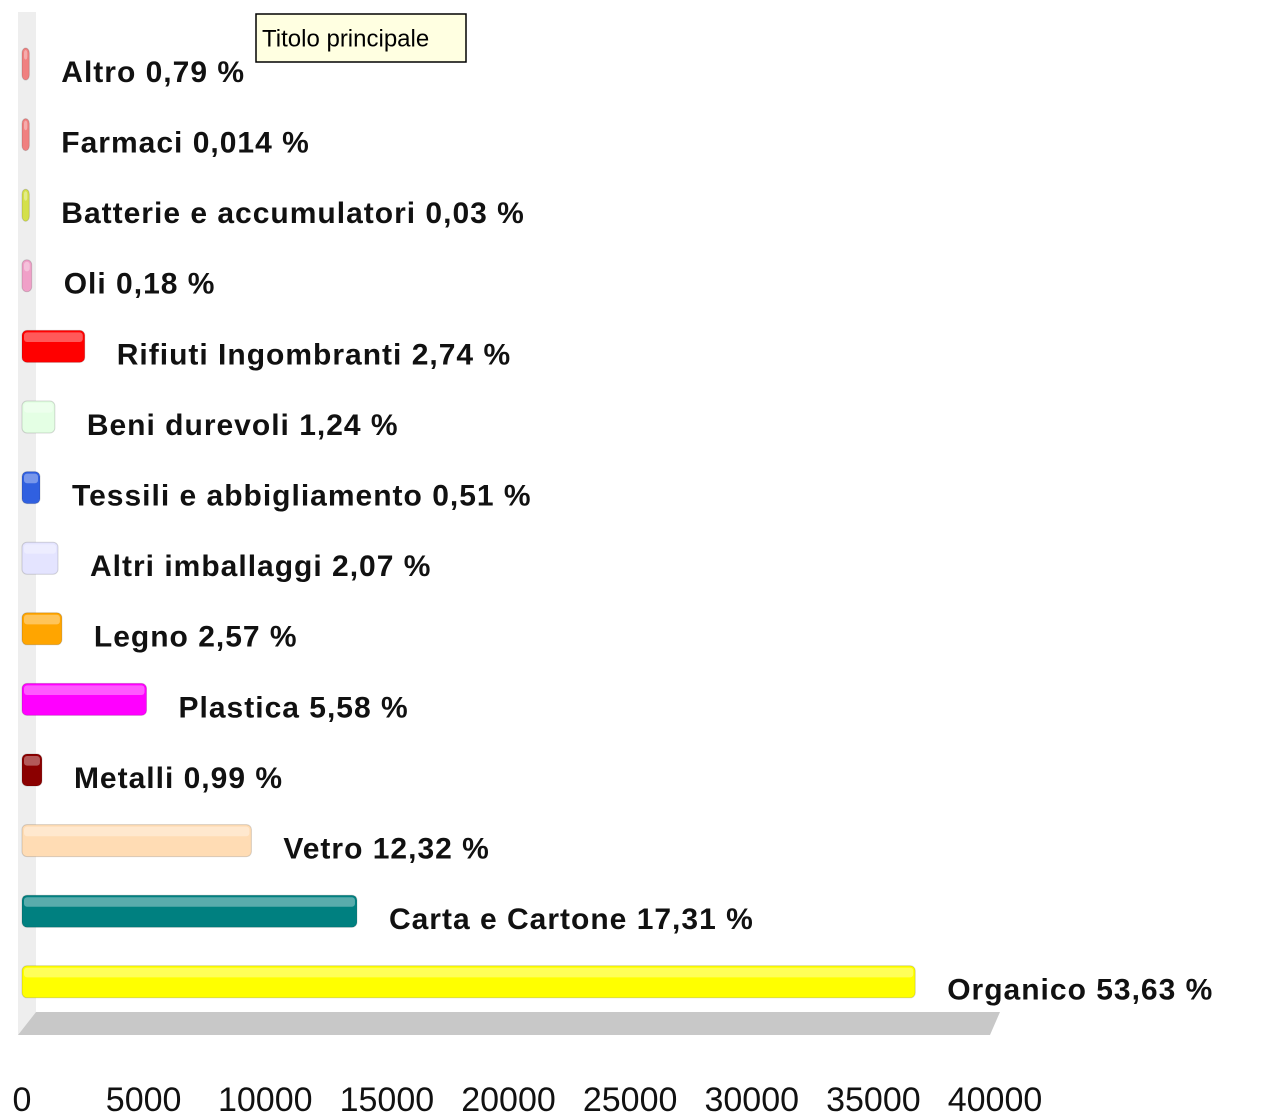 This screenshot has height=1120, width=1263. What do you see at coordinates (509, 1023) in the screenshot?
I see `floor` at bounding box center [509, 1023].